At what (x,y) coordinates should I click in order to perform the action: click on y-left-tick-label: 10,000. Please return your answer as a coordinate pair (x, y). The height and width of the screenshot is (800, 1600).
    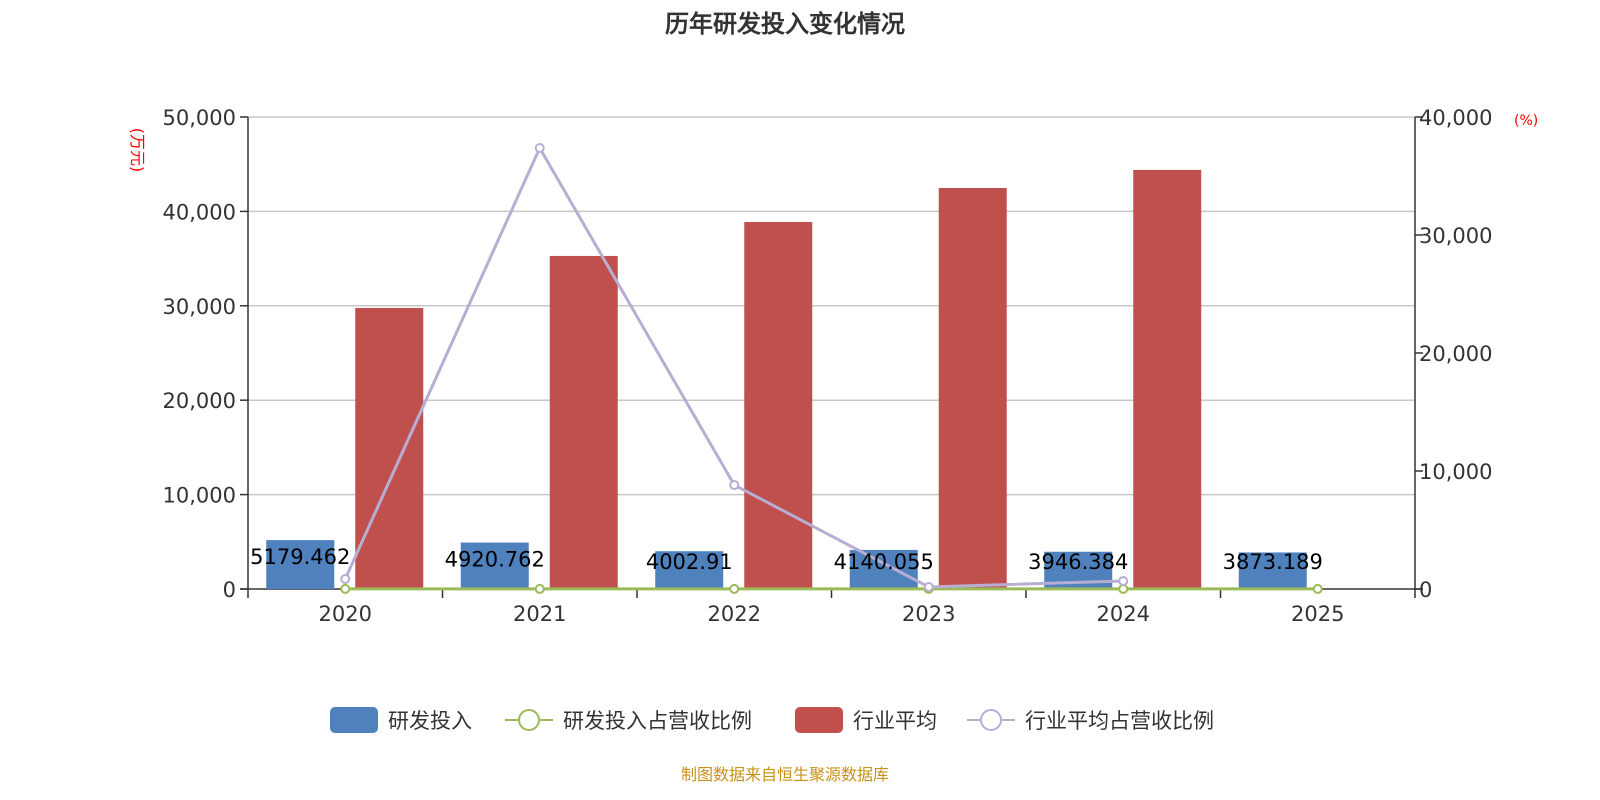
    Looking at the image, I should click on (199, 496).